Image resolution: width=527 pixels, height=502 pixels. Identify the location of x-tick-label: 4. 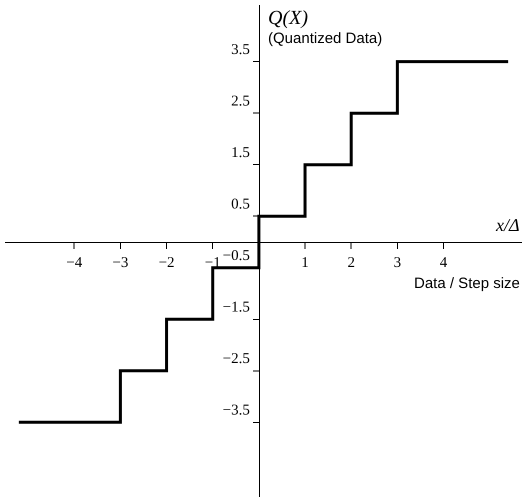
(444, 262).